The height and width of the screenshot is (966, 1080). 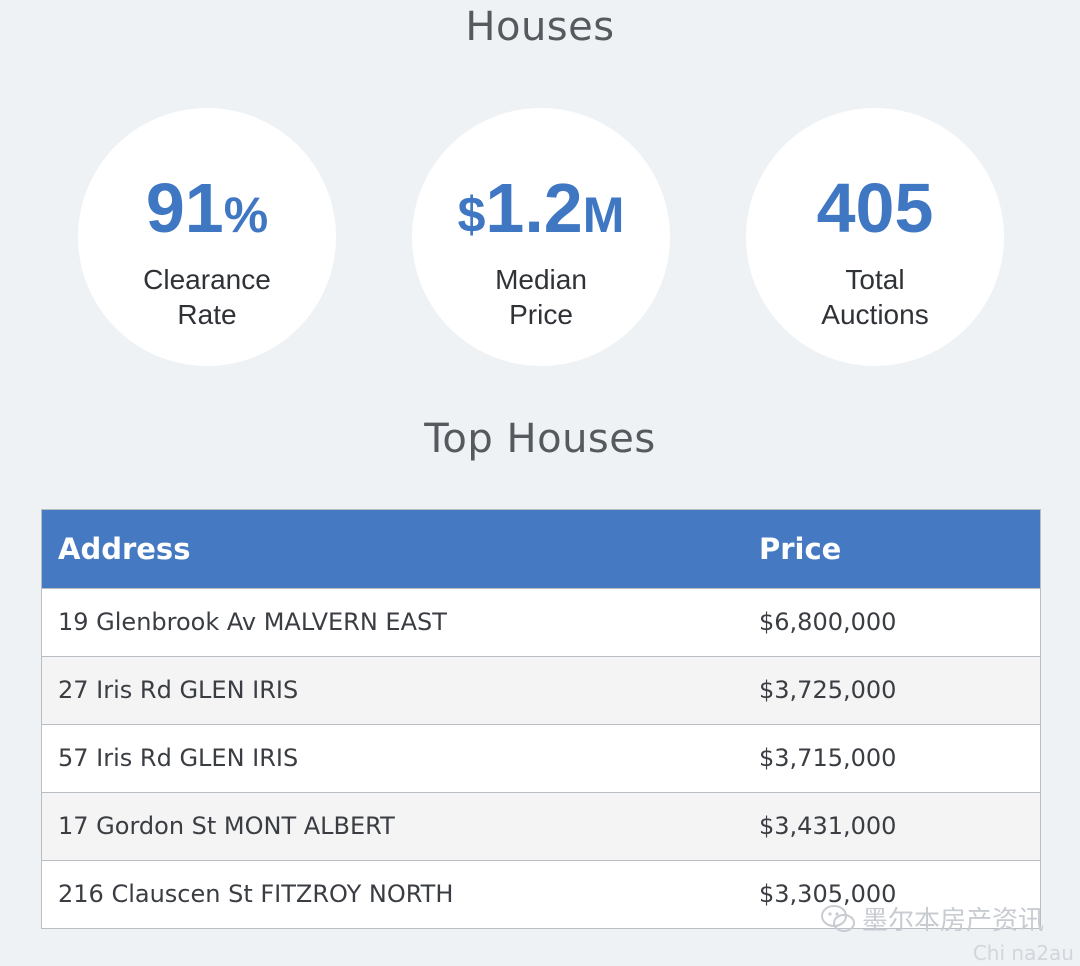 What do you see at coordinates (471, 215) in the screenshot?
I see `median-price-prefix: $` at bounding box center [471, 215].